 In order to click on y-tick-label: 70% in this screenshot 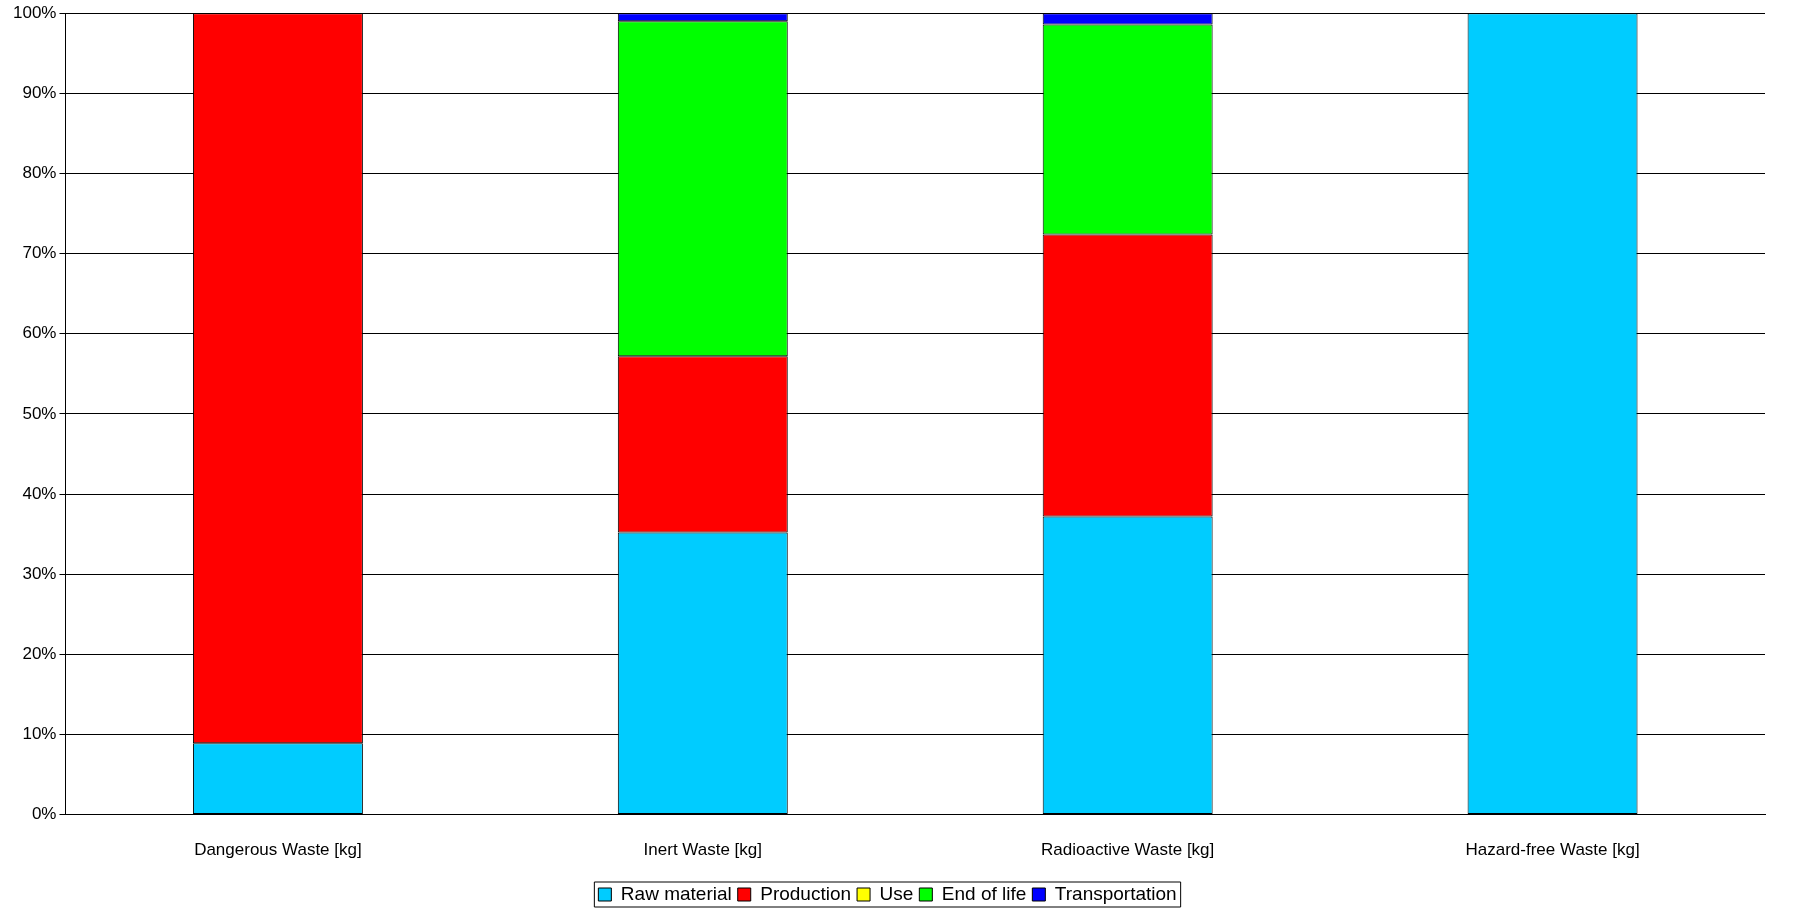, I will do `click(39, 253)`.